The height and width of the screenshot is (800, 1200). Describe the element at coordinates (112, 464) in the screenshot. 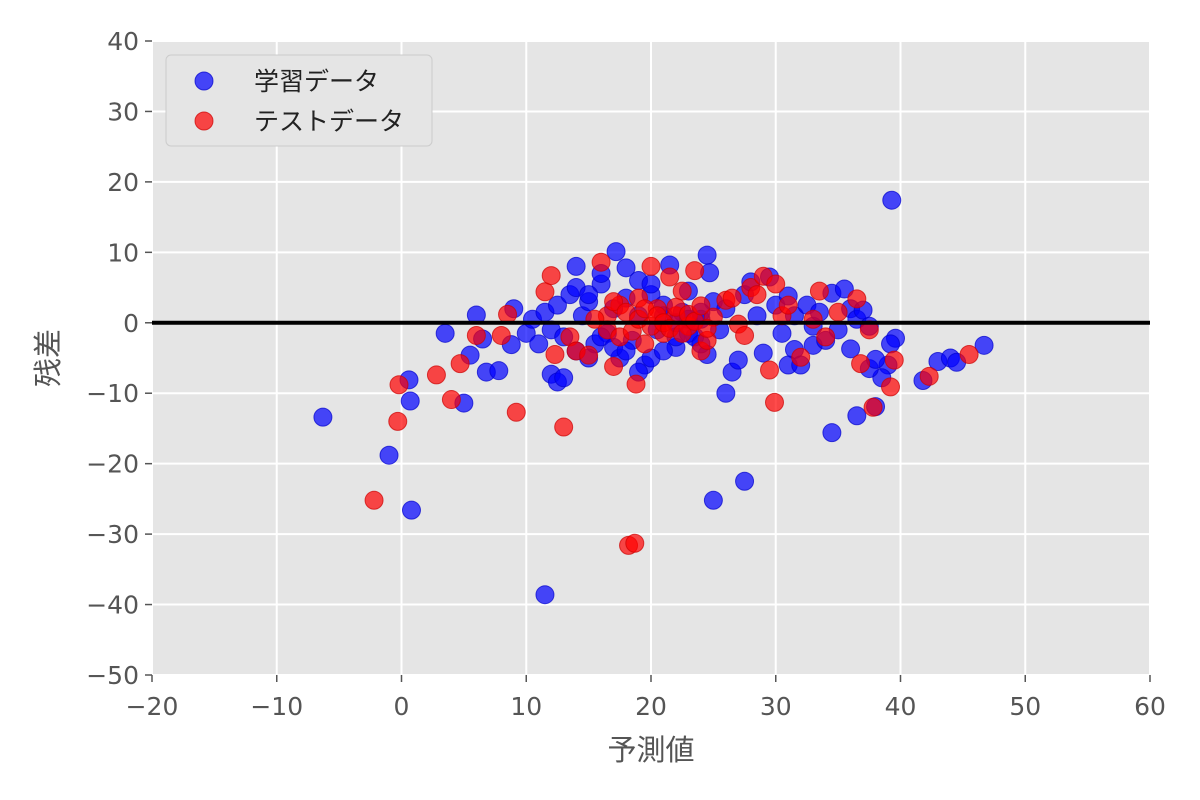

I see `y-tick-label: −20` at that location.